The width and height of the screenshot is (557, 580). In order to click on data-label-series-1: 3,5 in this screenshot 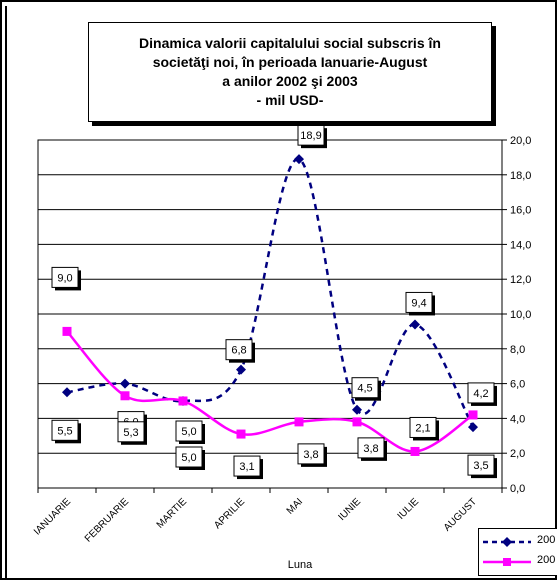, I will do `click(482, 466)`.